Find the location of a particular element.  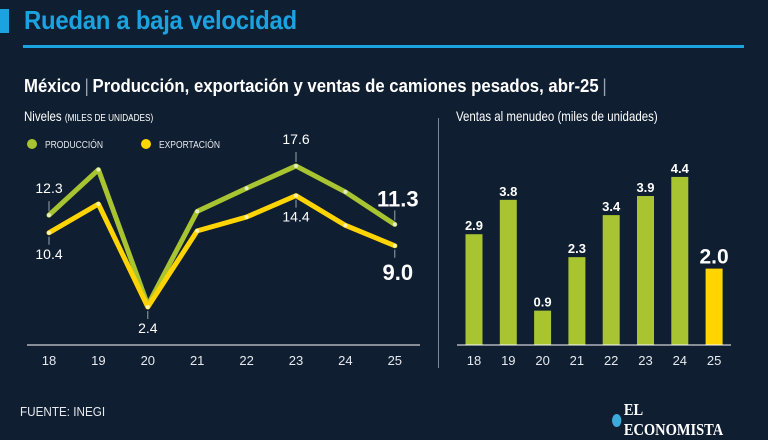

data-label: 9.0 is located at coordinates (398, 272).